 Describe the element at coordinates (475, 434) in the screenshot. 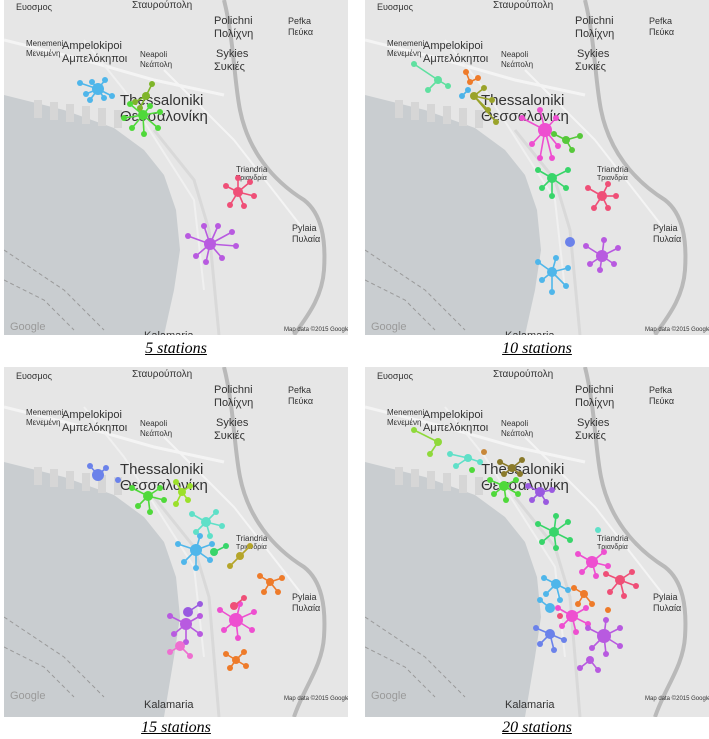

I see `main-road` at that location.